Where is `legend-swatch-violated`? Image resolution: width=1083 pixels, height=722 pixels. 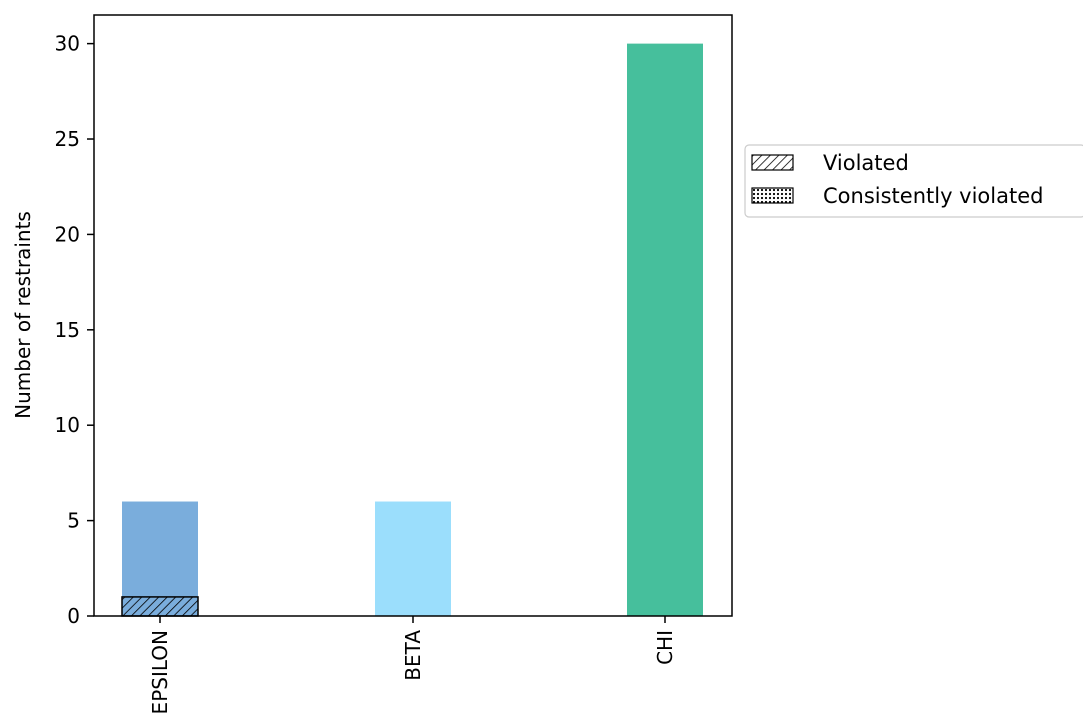 legend-swatch-violated is located at coordinates (772, 162).